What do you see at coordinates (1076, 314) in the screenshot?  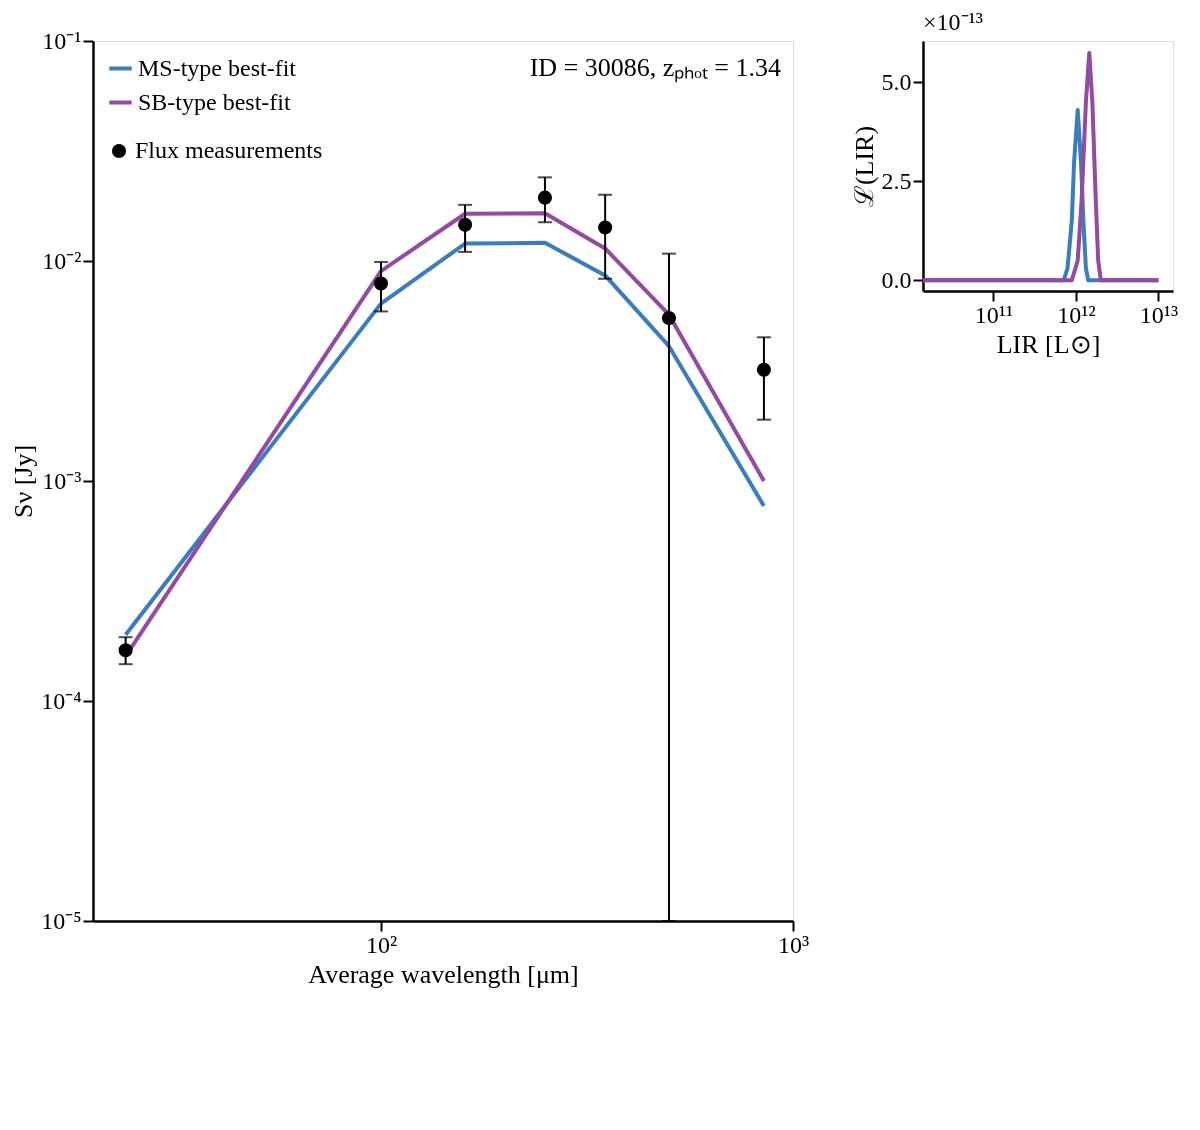 I see `x-tick-label: 10¹²` at bounding box center [1076, 314].